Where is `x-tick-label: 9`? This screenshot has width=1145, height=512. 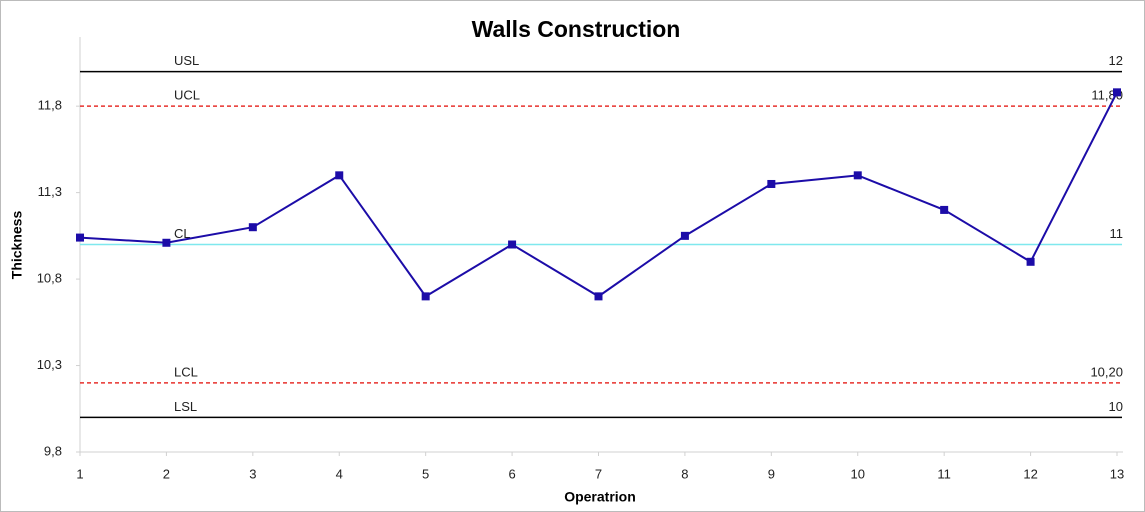
x-tick-label: 9 is located at coordinates (771, 473).